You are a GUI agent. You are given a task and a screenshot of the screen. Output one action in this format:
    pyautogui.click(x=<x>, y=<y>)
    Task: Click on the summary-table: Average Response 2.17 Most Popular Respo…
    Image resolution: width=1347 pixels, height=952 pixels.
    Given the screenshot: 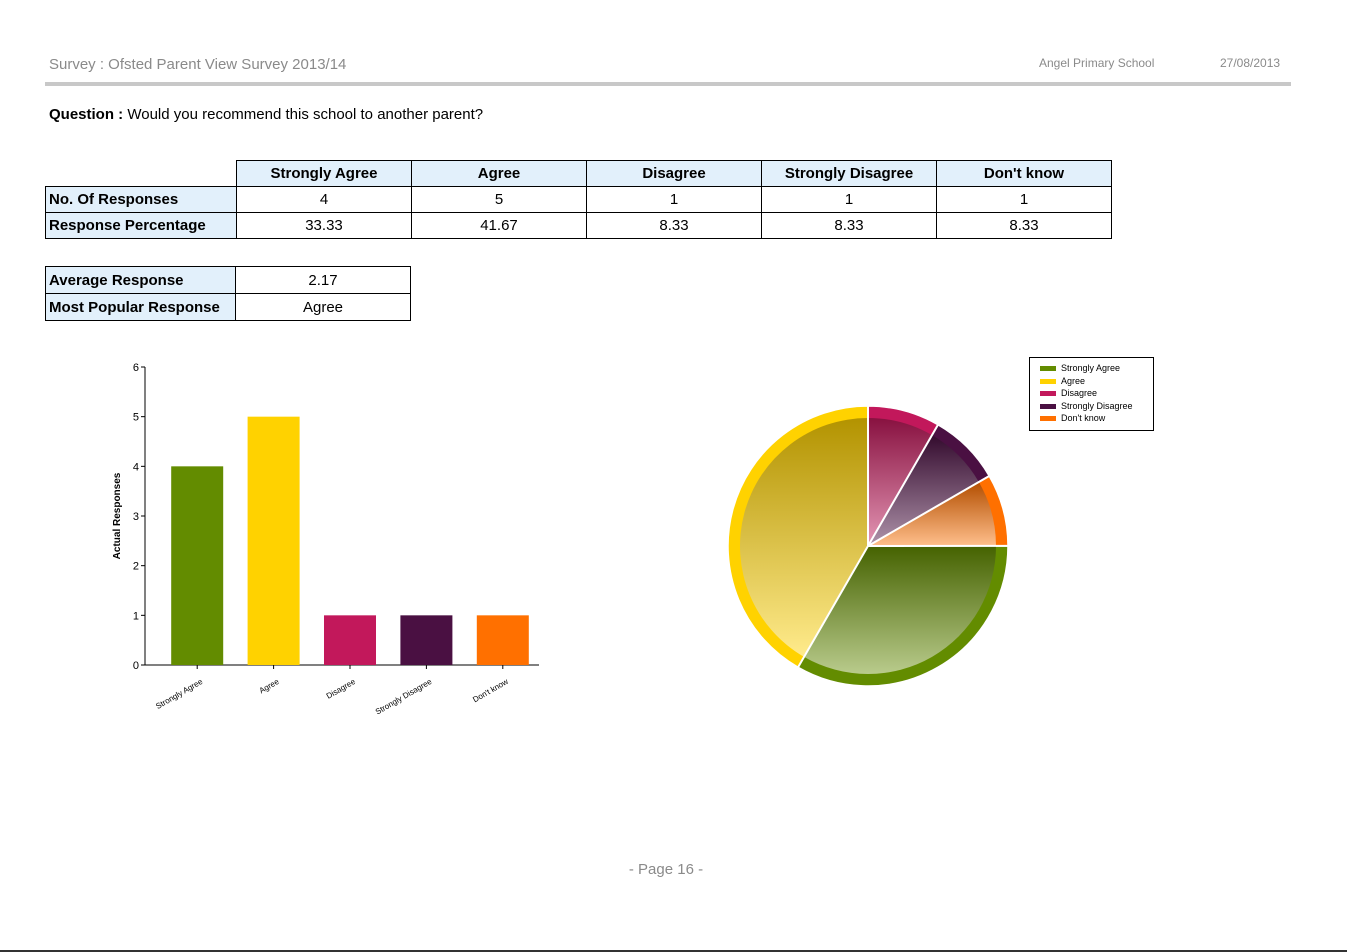 What is the action you would take?
    pyautogui.click(x=228, y=293)
    